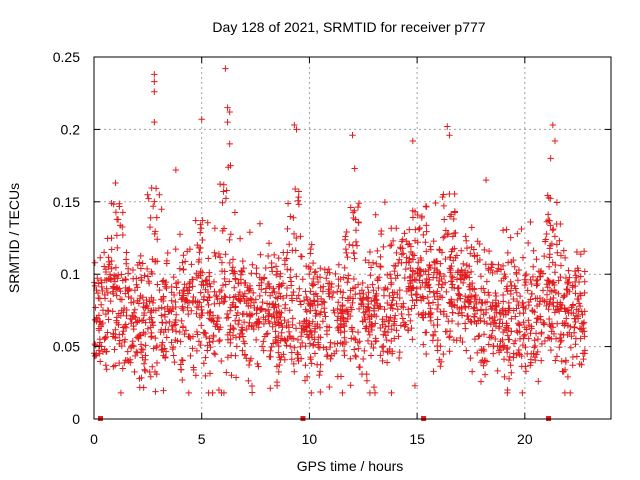 The height and width of the screenshot is (480, 640). I want to click on y-tick-label: 0.05, so click(66, 347).